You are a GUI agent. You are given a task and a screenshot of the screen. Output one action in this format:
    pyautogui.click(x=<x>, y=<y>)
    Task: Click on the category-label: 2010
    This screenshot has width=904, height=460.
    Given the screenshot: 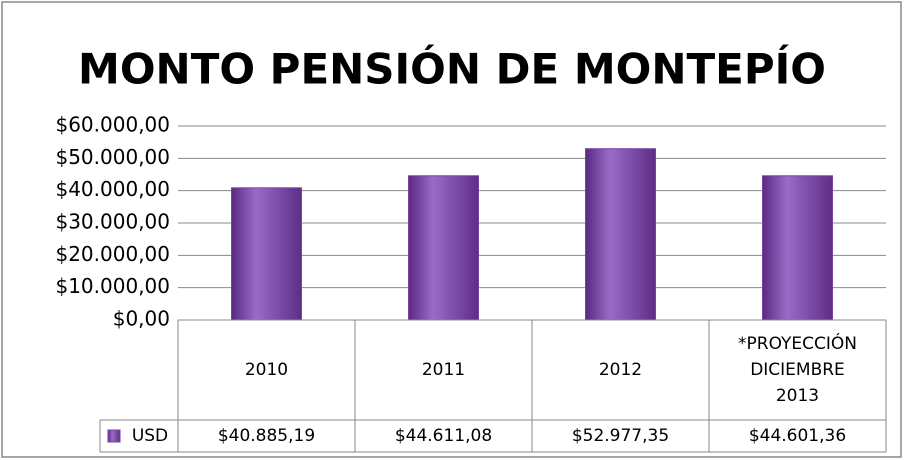 What is the action you would take?
    pyautogui.click(x=266, y=370)
    